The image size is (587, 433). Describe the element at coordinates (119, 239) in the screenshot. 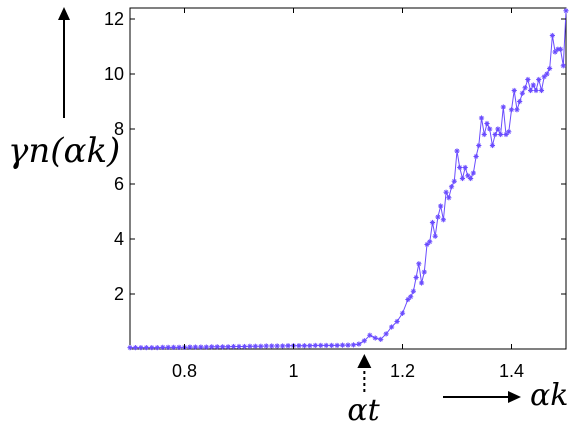

I see `y-tick-label: 4` at that location.